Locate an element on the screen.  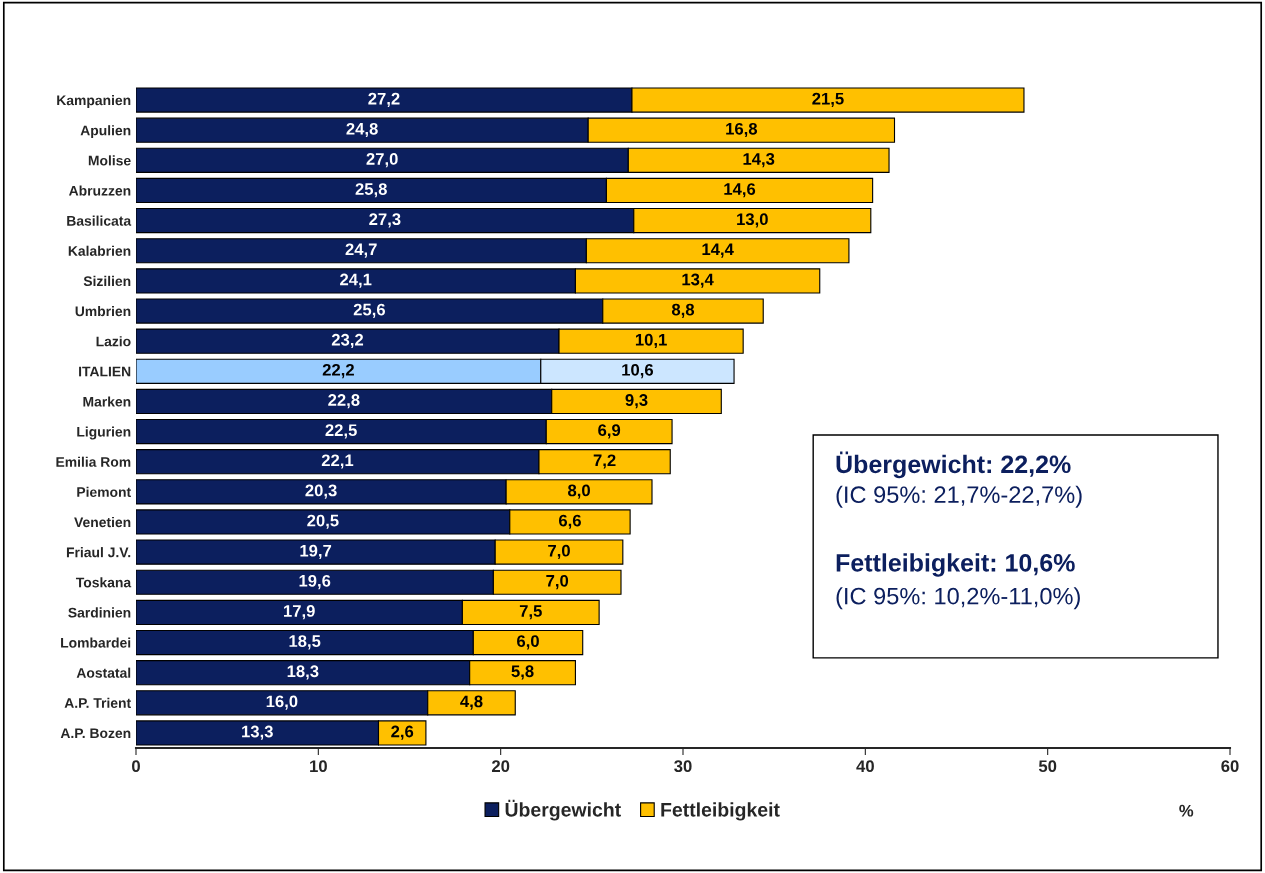
y-tick-label: Venetien is located at coordinates (102, 522).